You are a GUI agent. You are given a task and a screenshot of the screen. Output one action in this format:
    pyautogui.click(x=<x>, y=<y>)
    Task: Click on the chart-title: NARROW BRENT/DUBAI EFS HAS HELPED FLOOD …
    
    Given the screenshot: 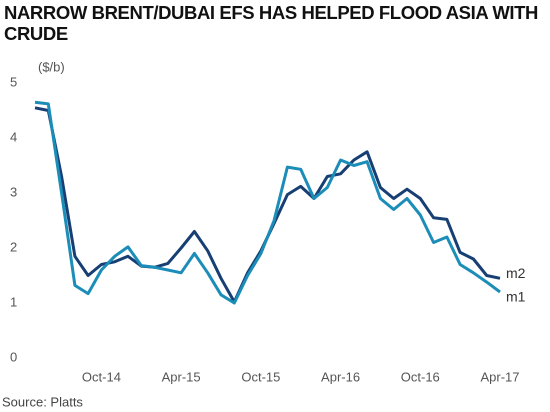 What is the action you would take?
    pyautogui.click(x=271, y=23)
    